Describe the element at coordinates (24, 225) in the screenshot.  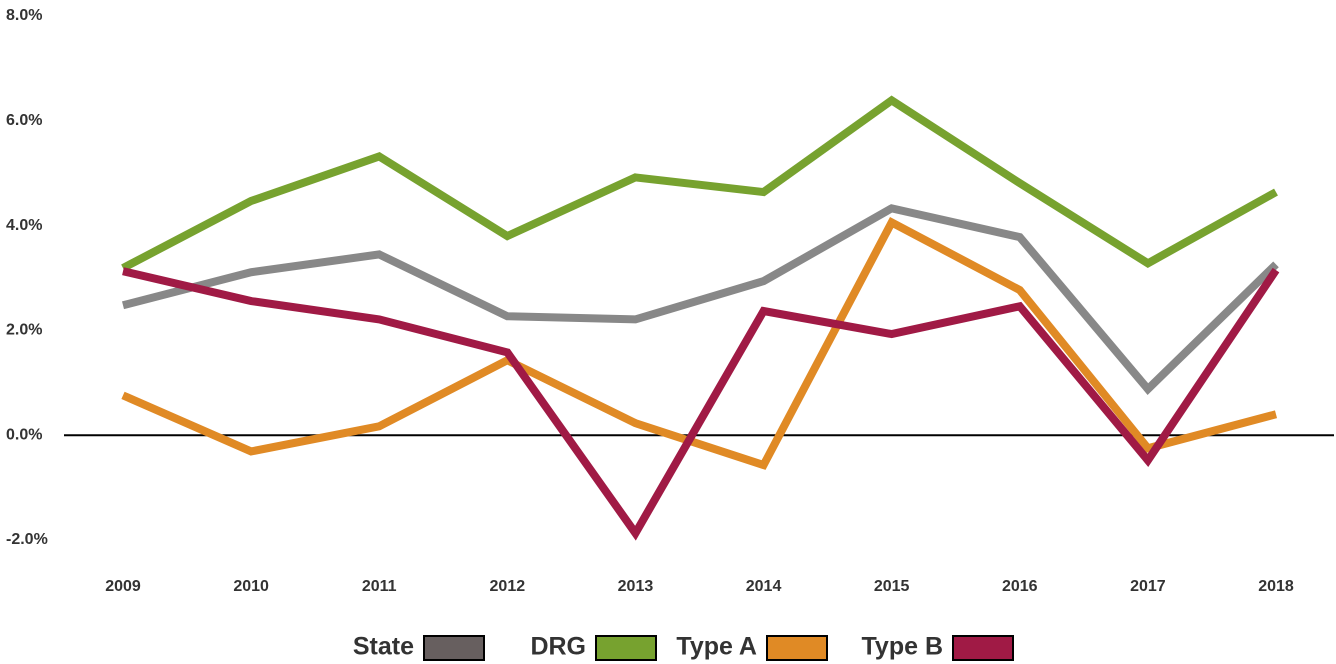
I see `y-tick-label: 4.0%` at that location.